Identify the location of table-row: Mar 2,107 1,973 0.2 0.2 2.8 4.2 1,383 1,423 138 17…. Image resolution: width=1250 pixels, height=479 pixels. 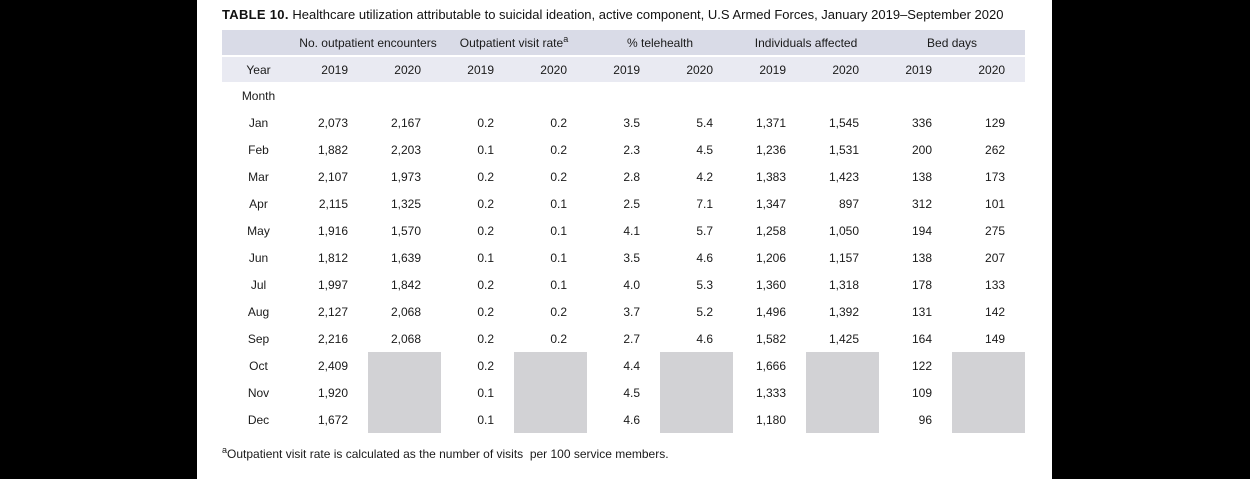
(623, 176).